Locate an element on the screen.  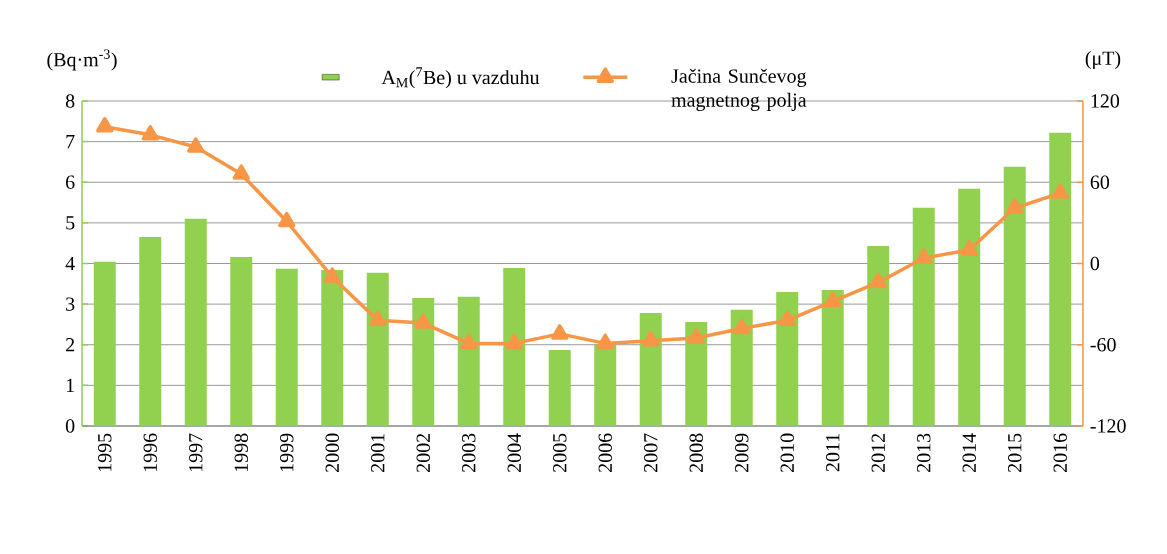
y2-tick-label: 120 is located at coordinates (1105, 101).